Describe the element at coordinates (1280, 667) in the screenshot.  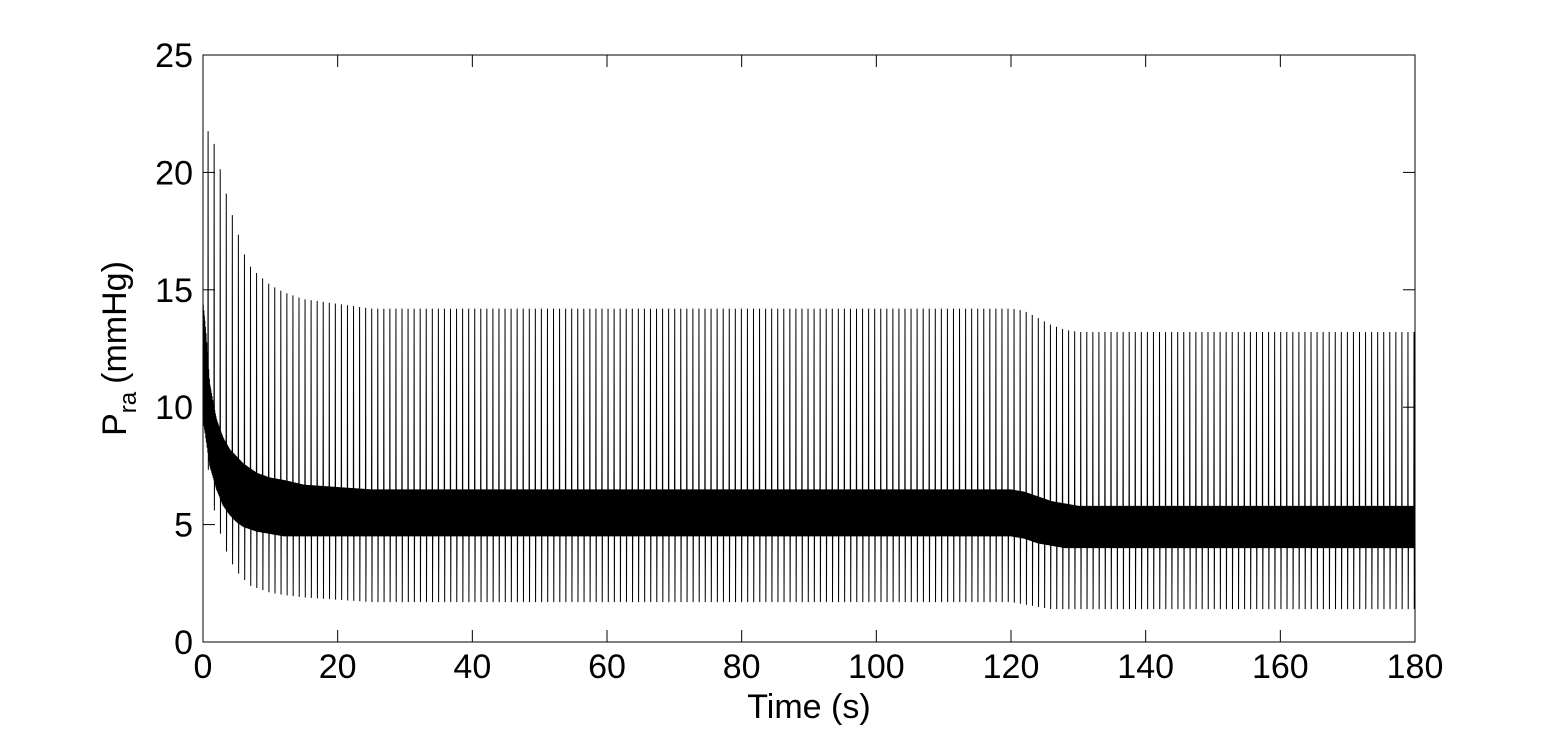
I see `x-tick-label: 160` at that location.